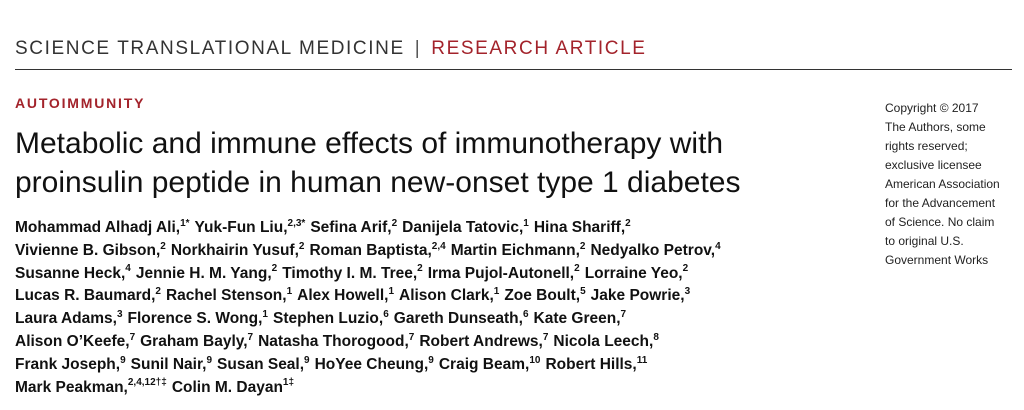 The image size is (1024, 410). I want to click on author-name: Lucas R. Baumard,, so click(85, 296).